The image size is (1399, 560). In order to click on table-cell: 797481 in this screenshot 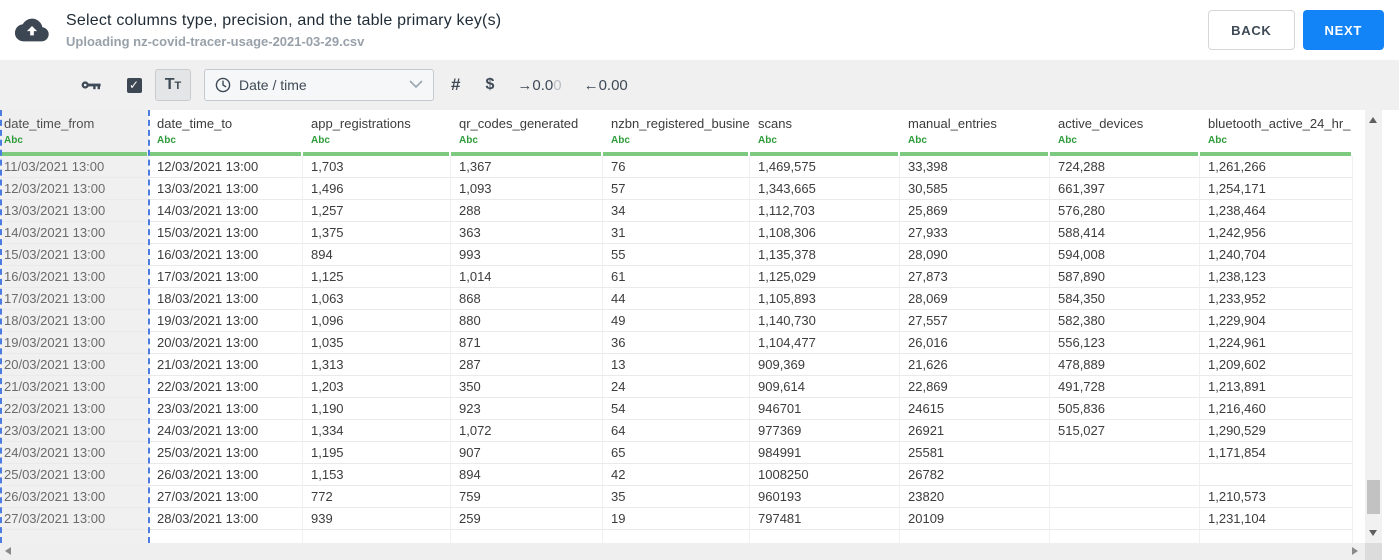, I will do `click(825, 519)`.